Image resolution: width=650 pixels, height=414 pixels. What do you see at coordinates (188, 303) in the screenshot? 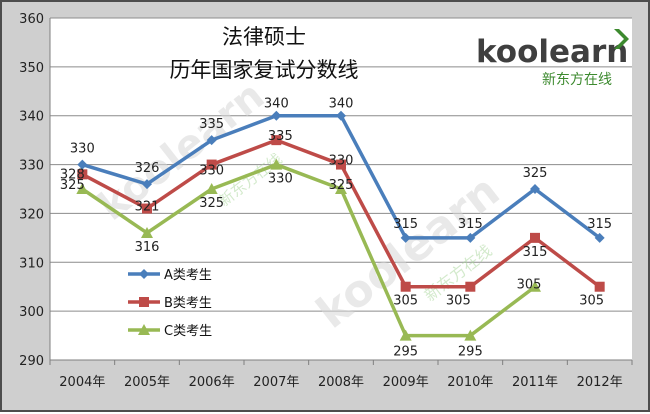
I see `legend-label: B类考生` at bounding box center [188, 303].